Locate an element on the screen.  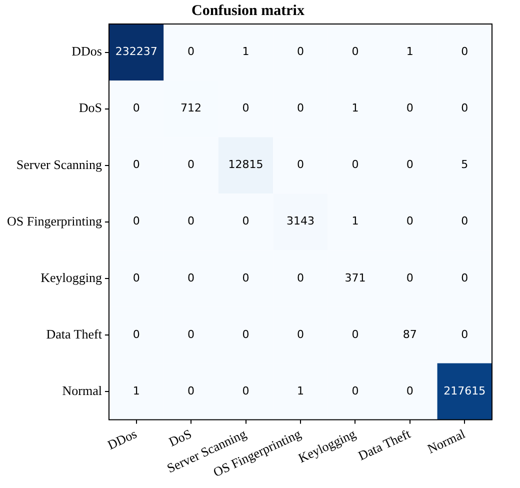
y-tick-label: OS Fingerprinting is located at coordinates (54, 220).